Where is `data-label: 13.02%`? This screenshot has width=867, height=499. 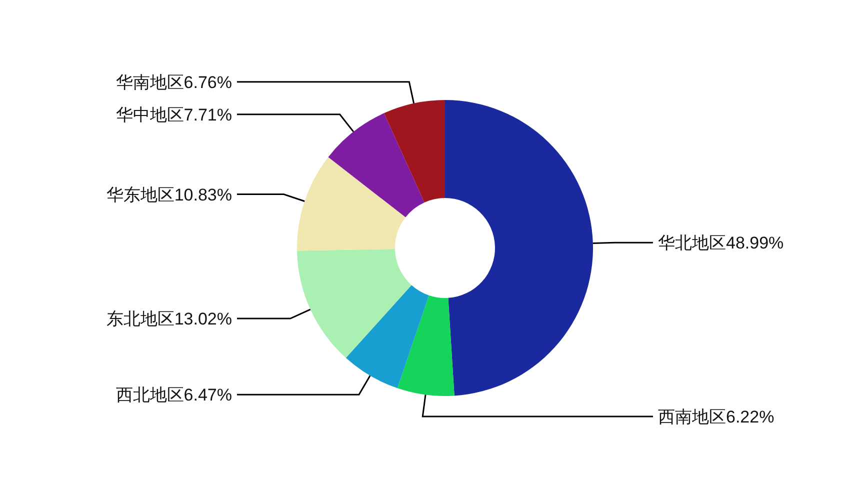
data-label: 13.02% is located at coordinates (203, 319).